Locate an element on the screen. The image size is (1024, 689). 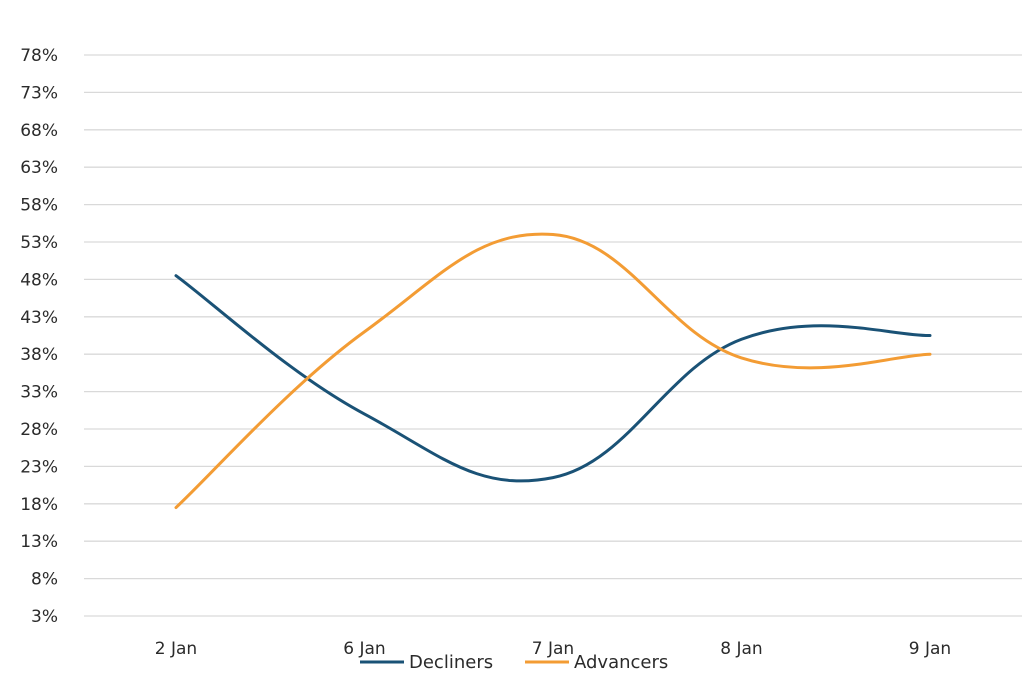
y-tick-label: 63% is located at coordinates (39, 168).